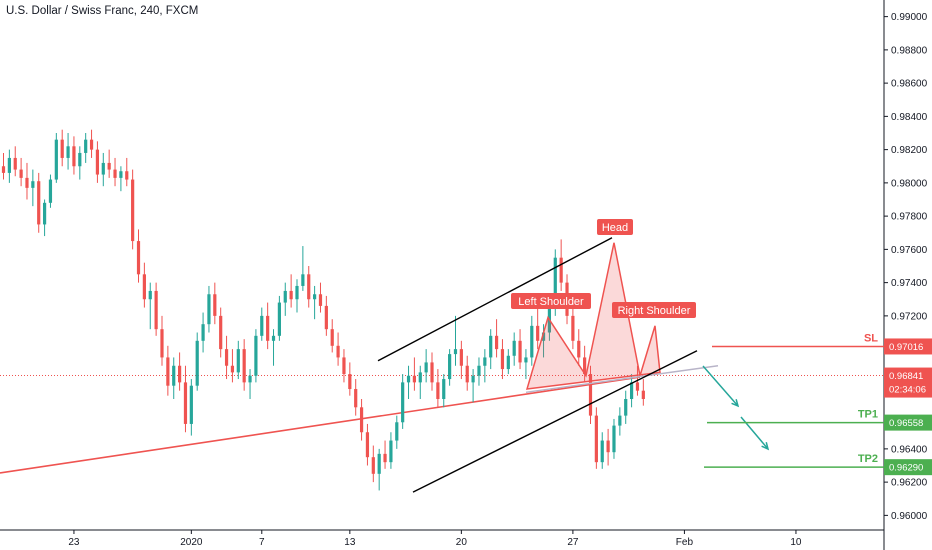  I want to click on arrow-to-tp2-head, so click(765, 446).